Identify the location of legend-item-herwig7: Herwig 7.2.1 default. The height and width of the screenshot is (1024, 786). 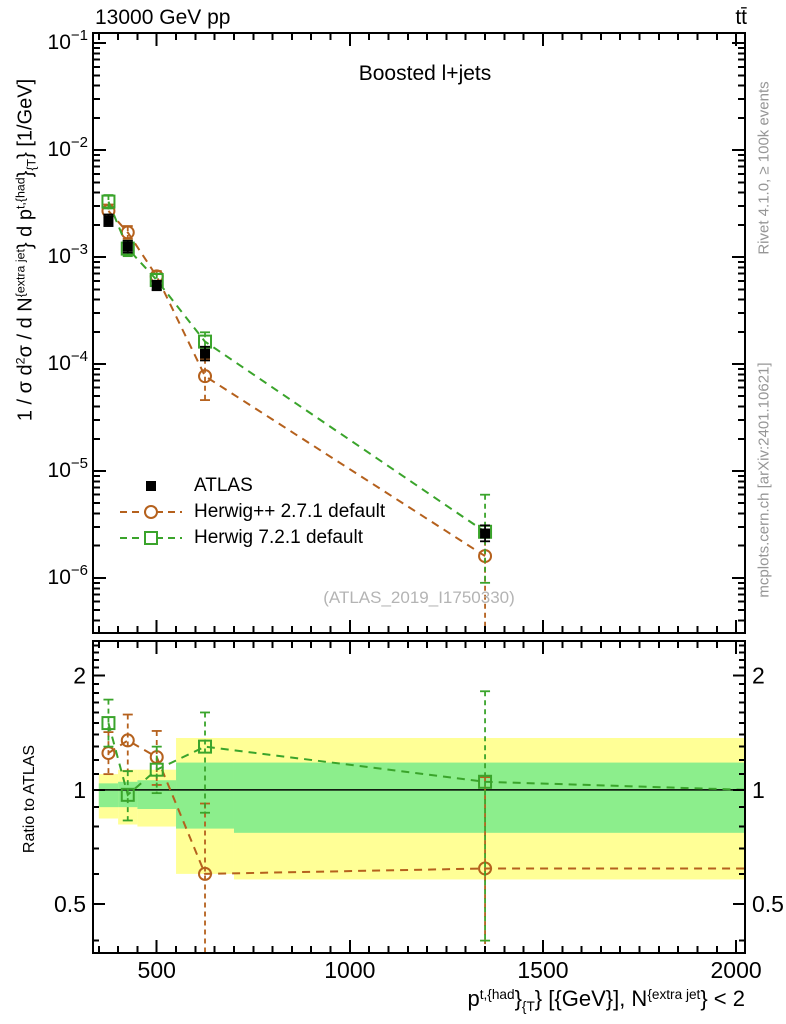
(252, 538).